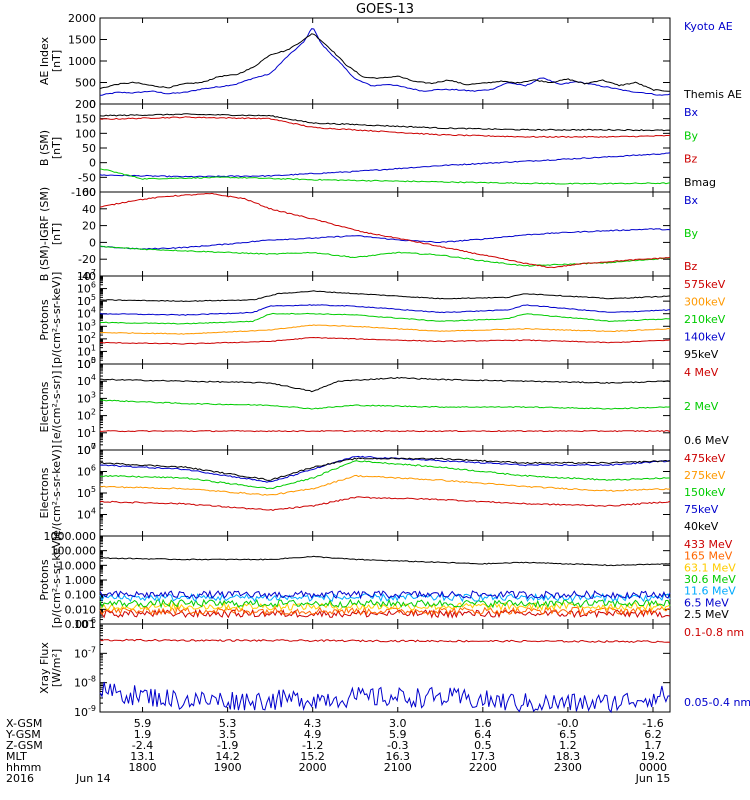 The height and width of the screenshot is (800, 750). Describe the element at coordinates (705, 302) in the screenshot. I see `legend-entry: 300keV` at that location.